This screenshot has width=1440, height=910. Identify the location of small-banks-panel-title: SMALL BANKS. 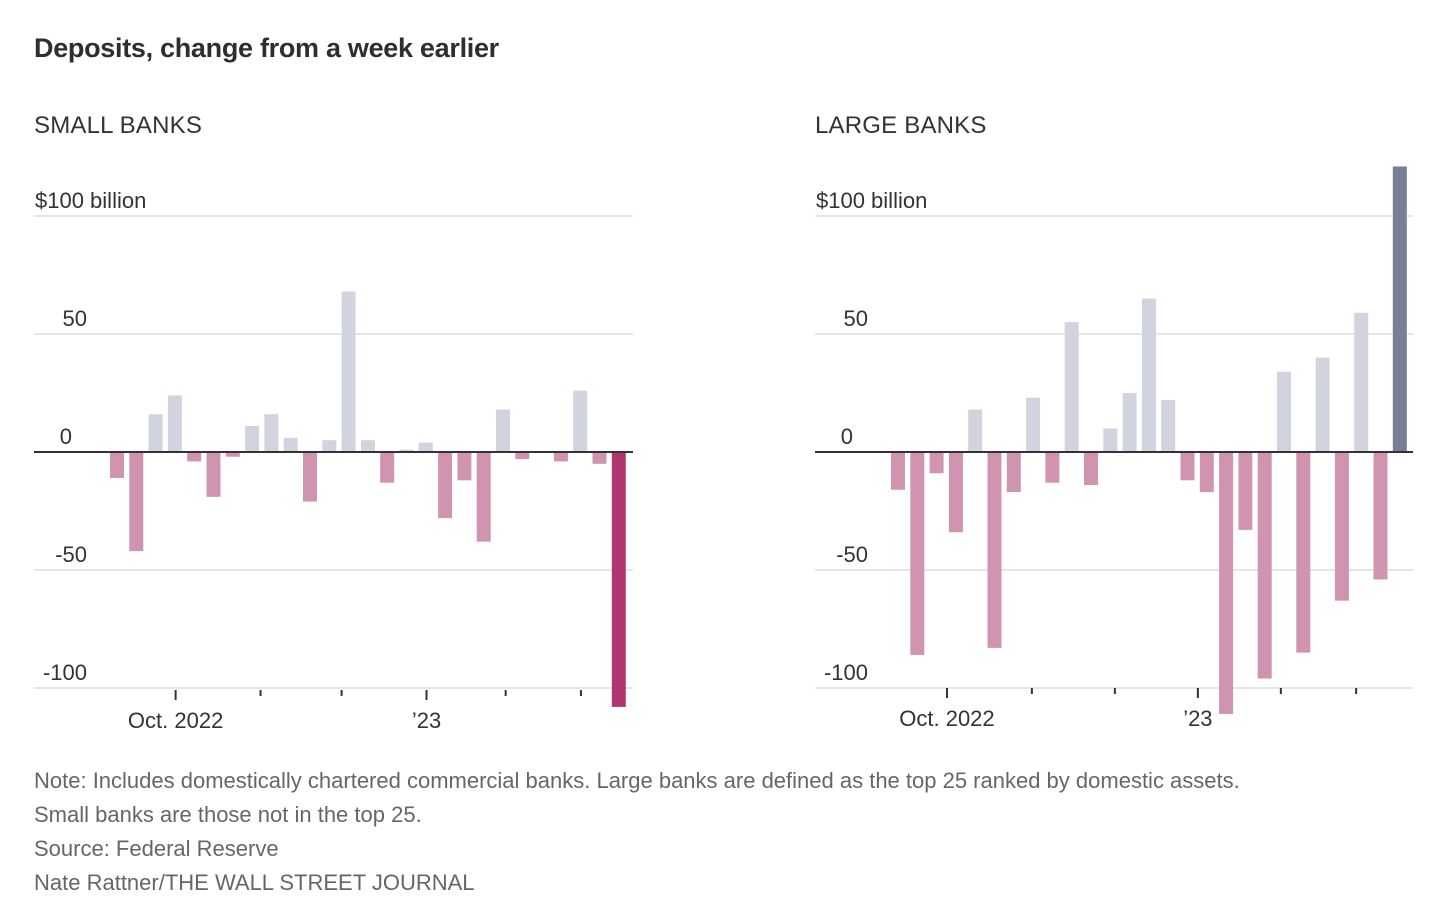
(118, 125).